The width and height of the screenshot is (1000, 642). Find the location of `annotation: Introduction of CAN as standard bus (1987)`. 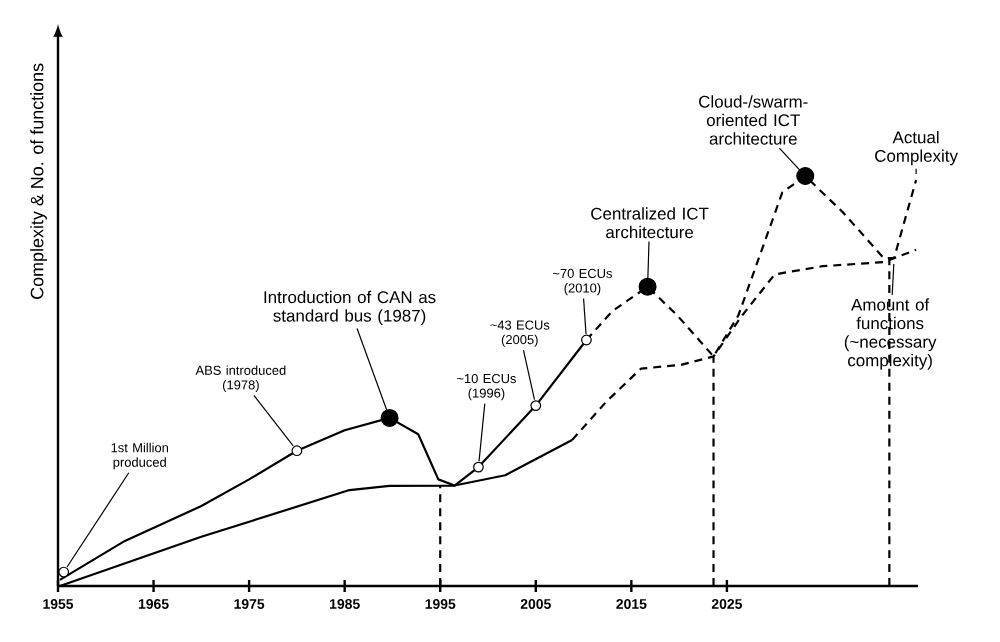

annotation: Introduction of CAN as standard bus (1987) is located at coordinates (350, 308).